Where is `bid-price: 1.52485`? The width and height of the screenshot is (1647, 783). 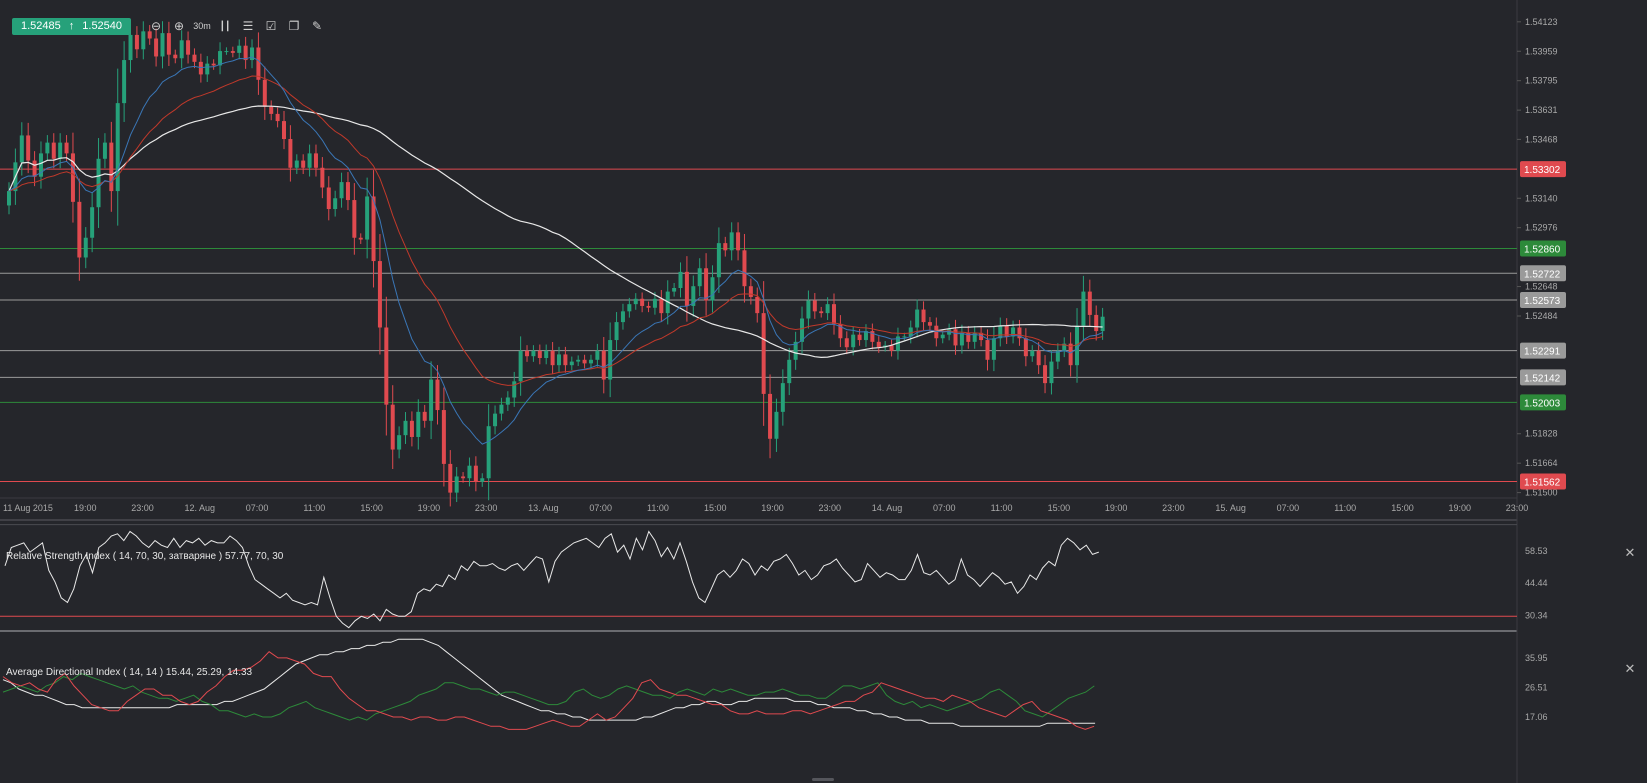 bid-price: 1.52485 is located at coordinates (41, 26).